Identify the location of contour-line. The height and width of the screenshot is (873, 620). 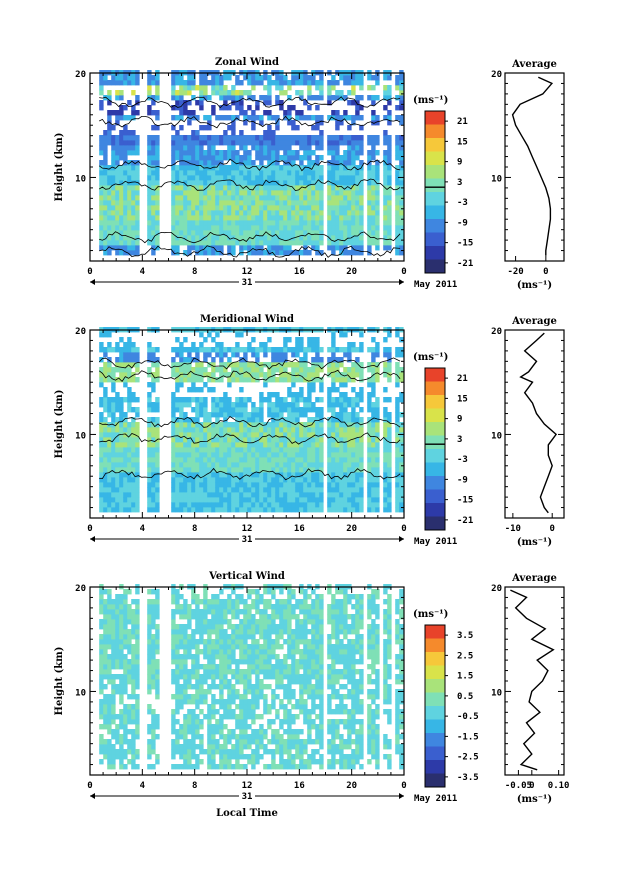
(250, 102).